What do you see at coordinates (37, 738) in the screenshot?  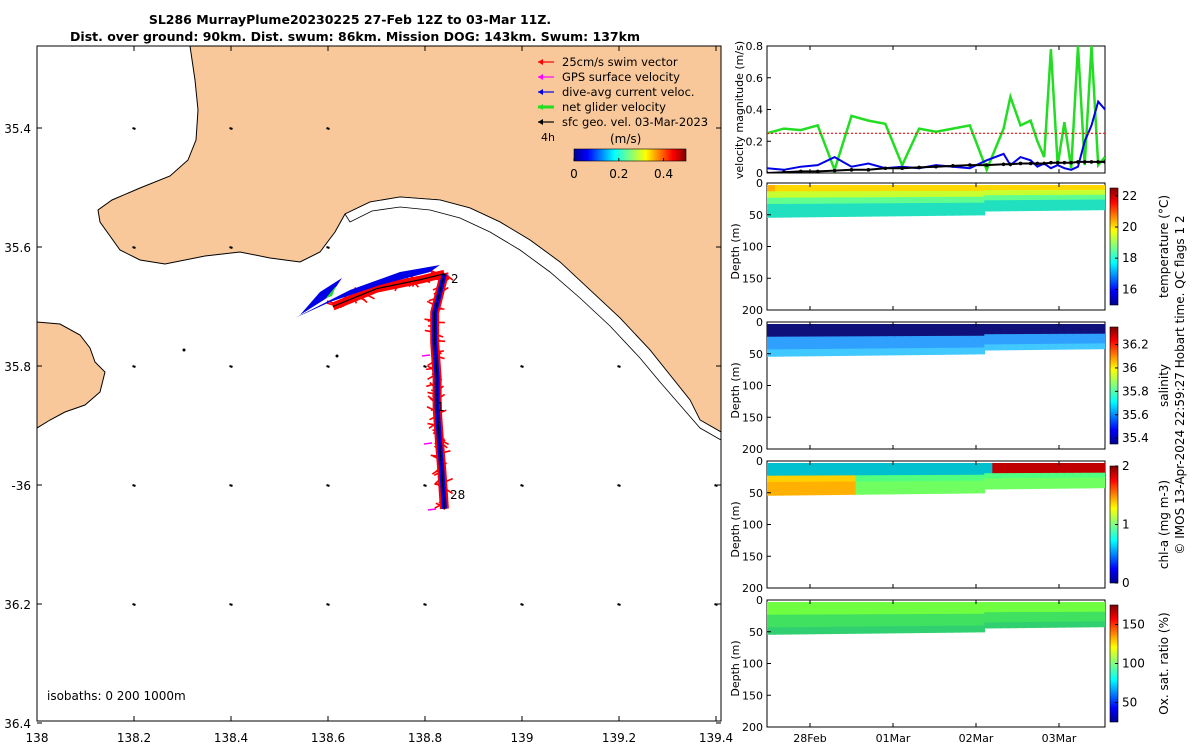 I see `map-x-tick-label: 138` at bounding box center [37, 738].